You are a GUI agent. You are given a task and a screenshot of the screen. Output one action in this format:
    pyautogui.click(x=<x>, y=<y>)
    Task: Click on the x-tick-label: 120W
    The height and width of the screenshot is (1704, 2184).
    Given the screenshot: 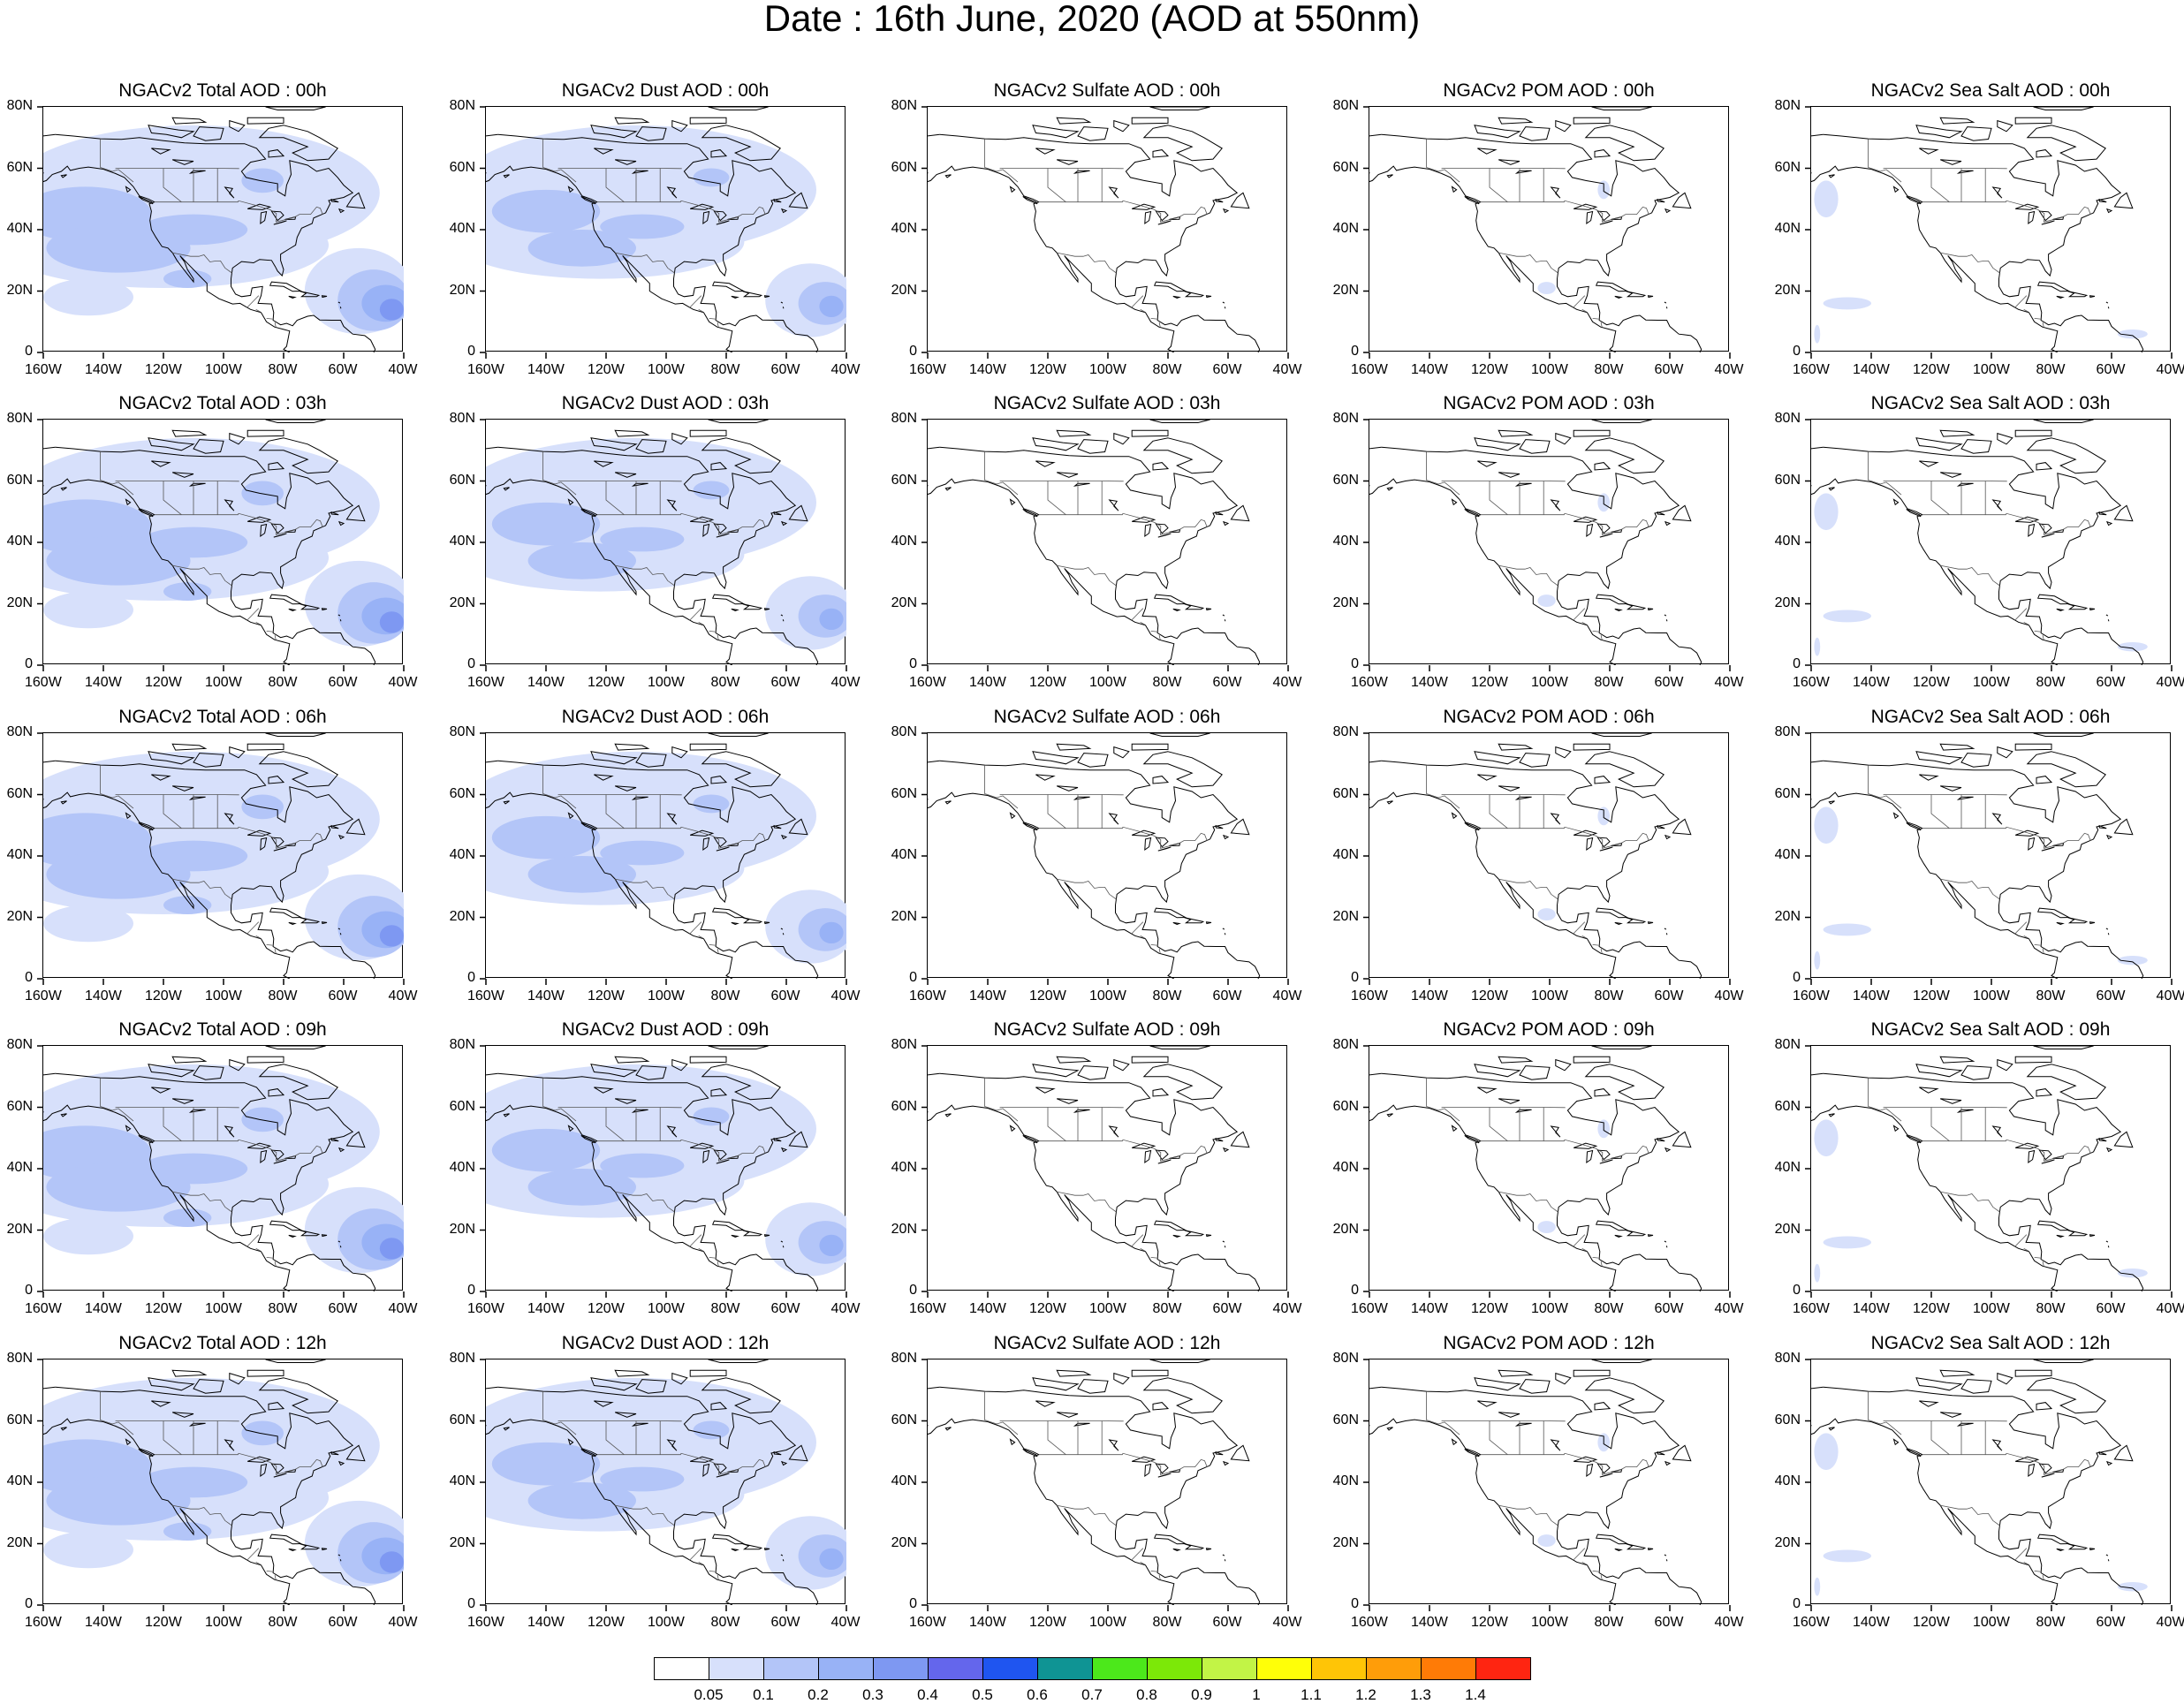 What is the action you would take?
    pyautogui.click(x=1930, y=1309)
    